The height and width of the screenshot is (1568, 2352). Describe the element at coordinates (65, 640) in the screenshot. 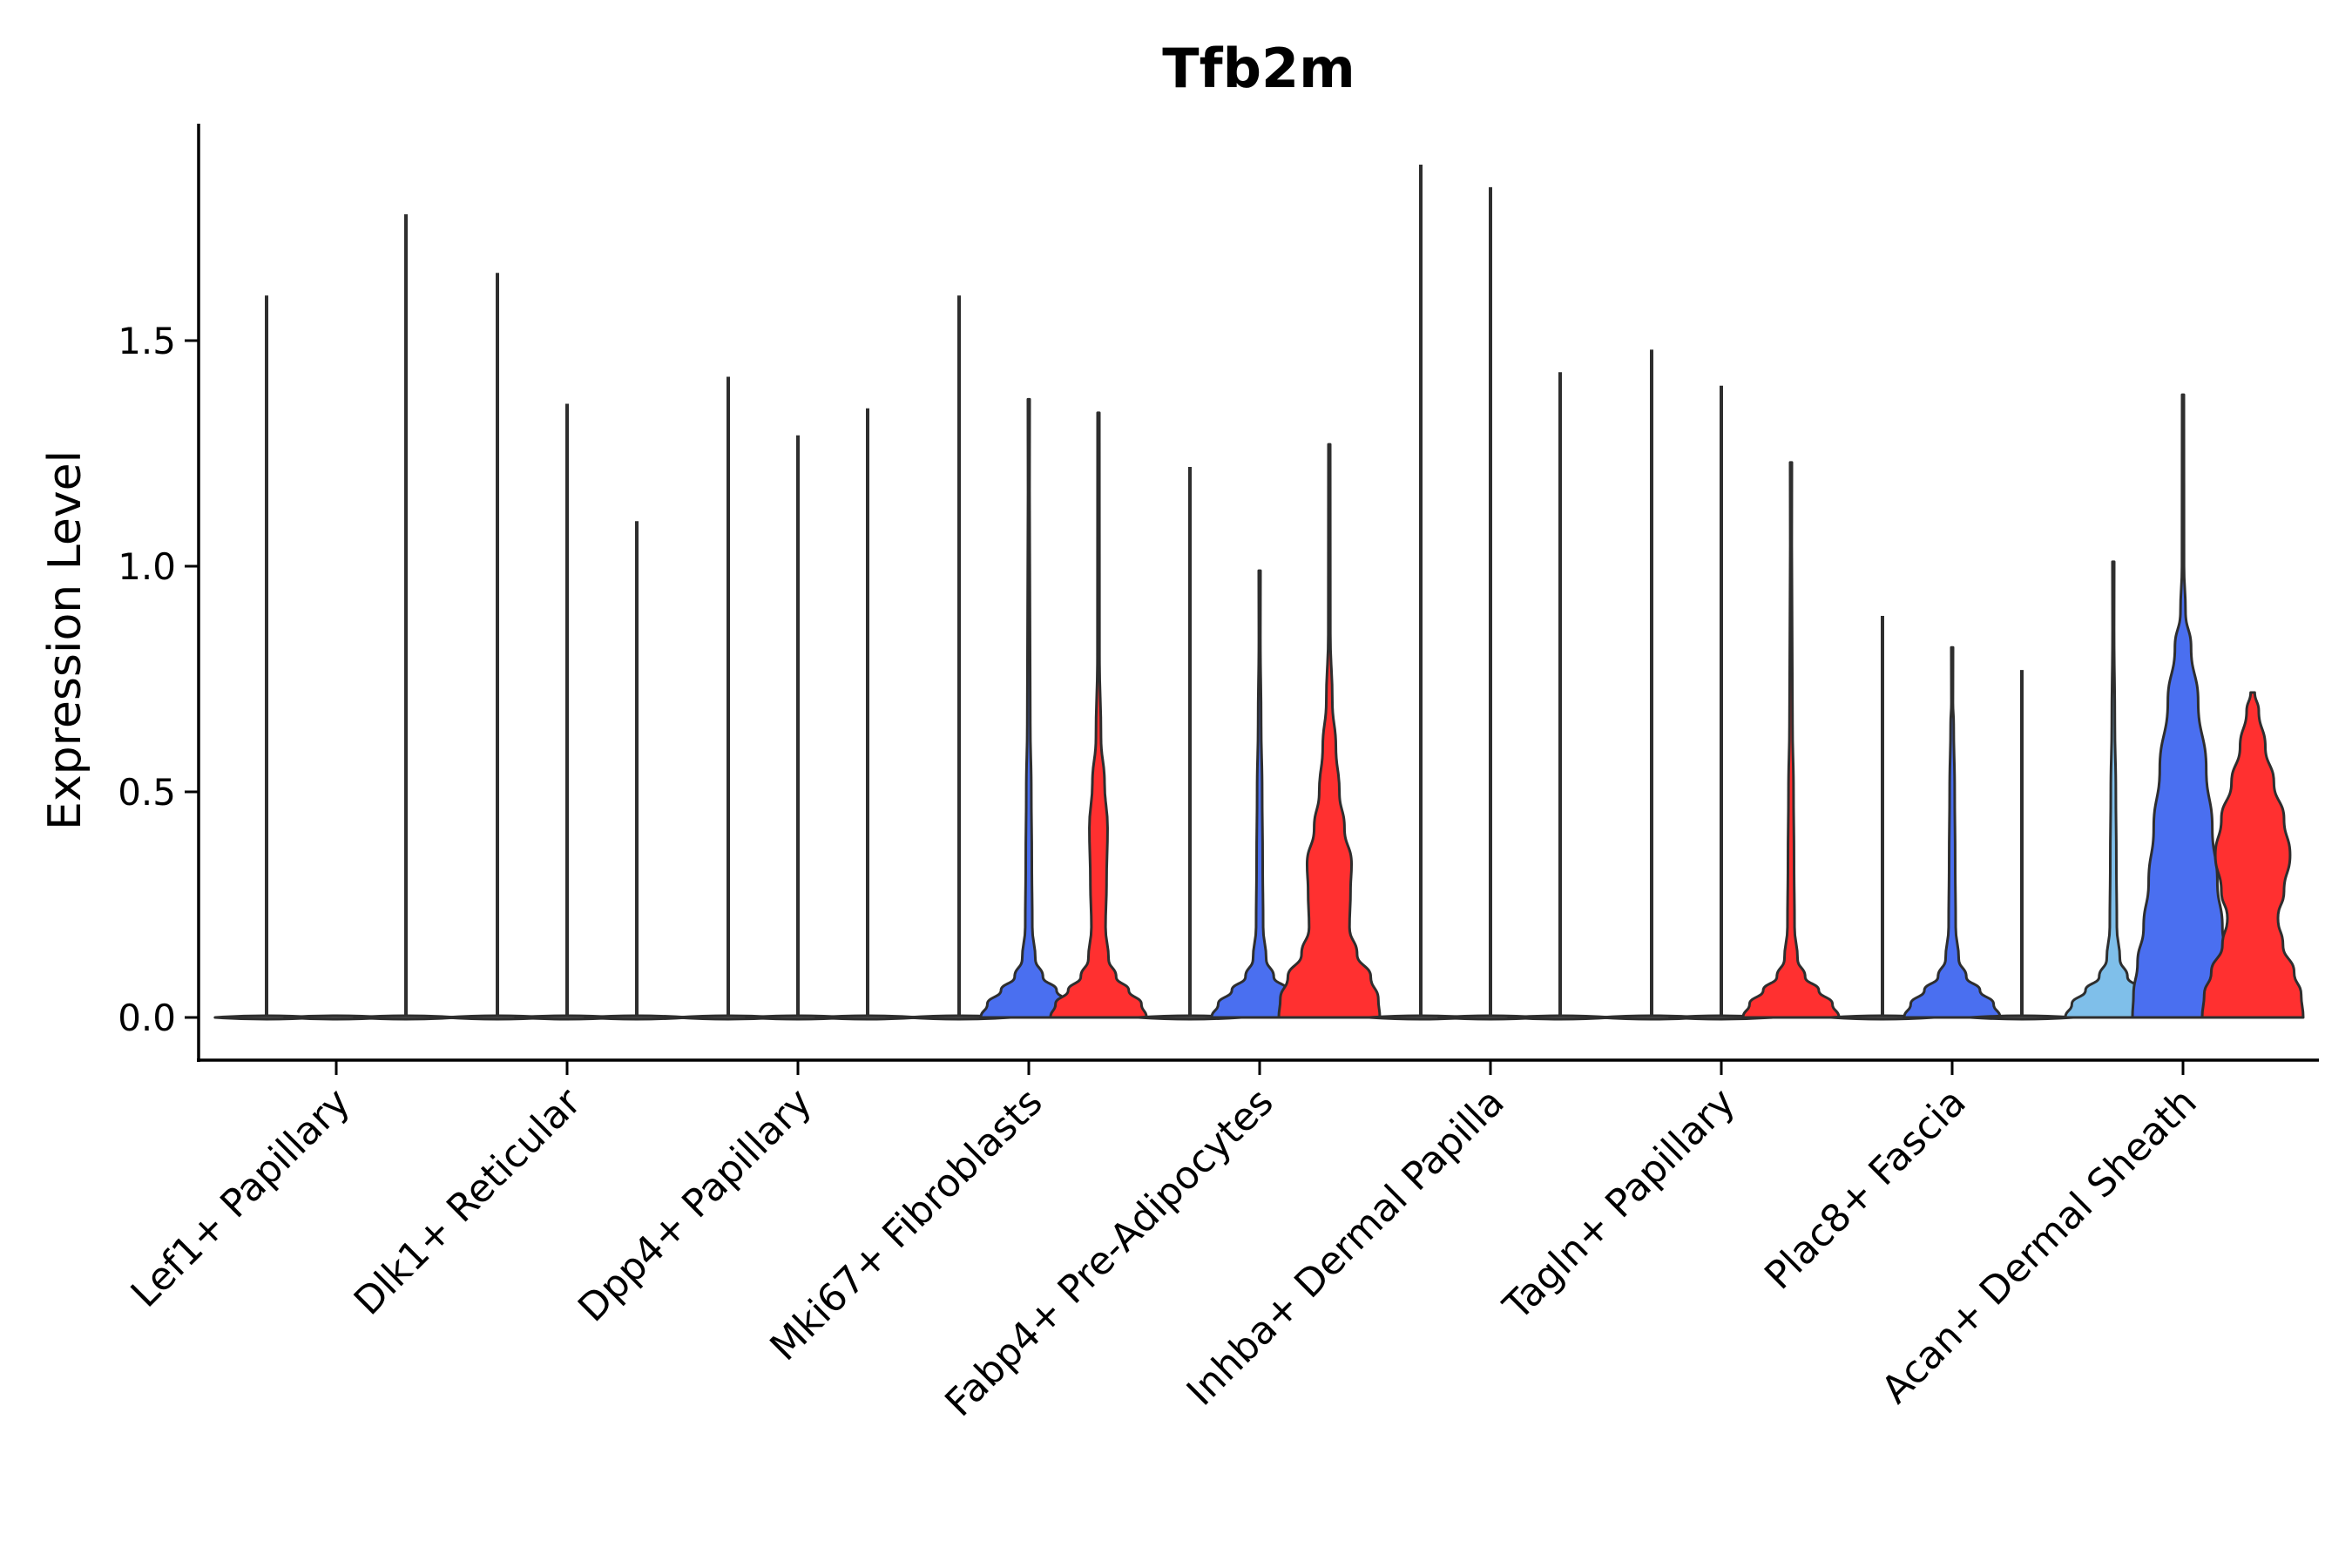

I see `y-axis-label: Expression Level` at that location.